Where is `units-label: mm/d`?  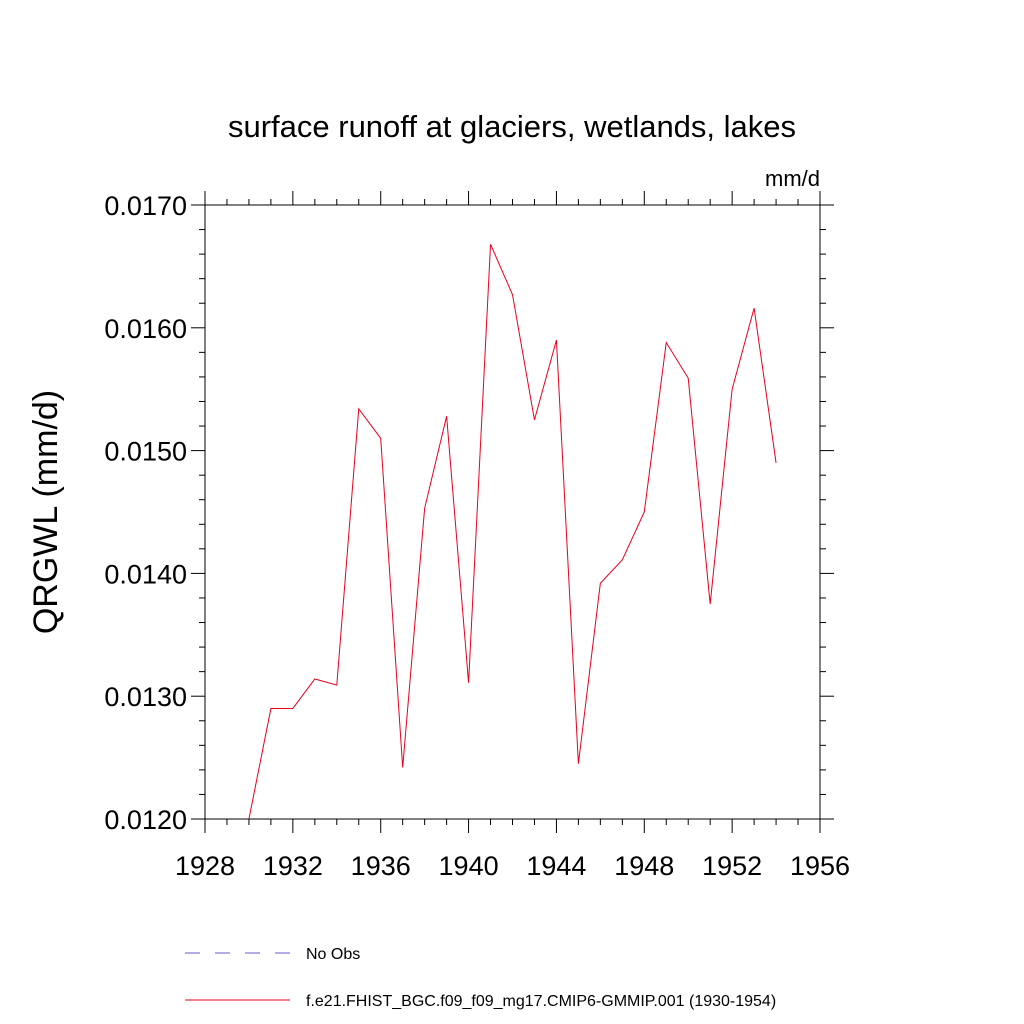 units-label: mm/d is located at coordinates (792, 178).